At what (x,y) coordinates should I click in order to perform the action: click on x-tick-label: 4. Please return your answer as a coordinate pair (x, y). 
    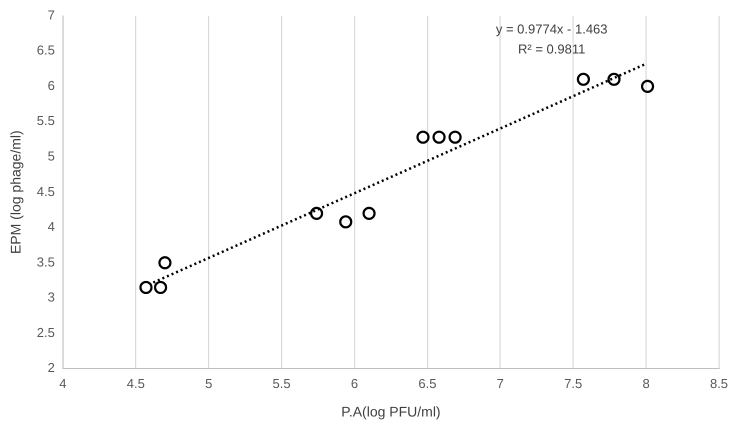
    Looking at the image, I should click on (62, 383).